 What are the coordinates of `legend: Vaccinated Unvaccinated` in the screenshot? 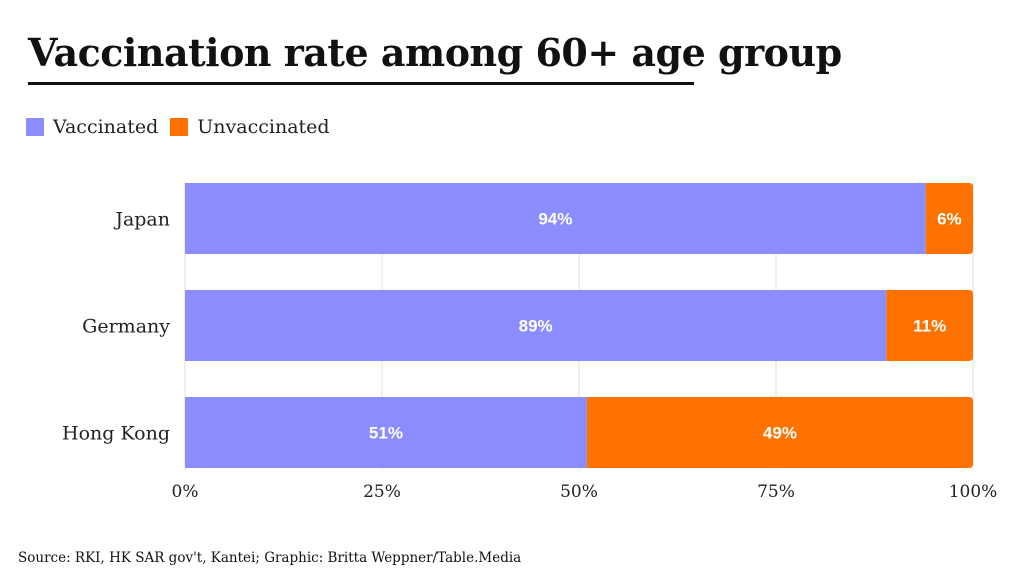 It's located at (184, 127).